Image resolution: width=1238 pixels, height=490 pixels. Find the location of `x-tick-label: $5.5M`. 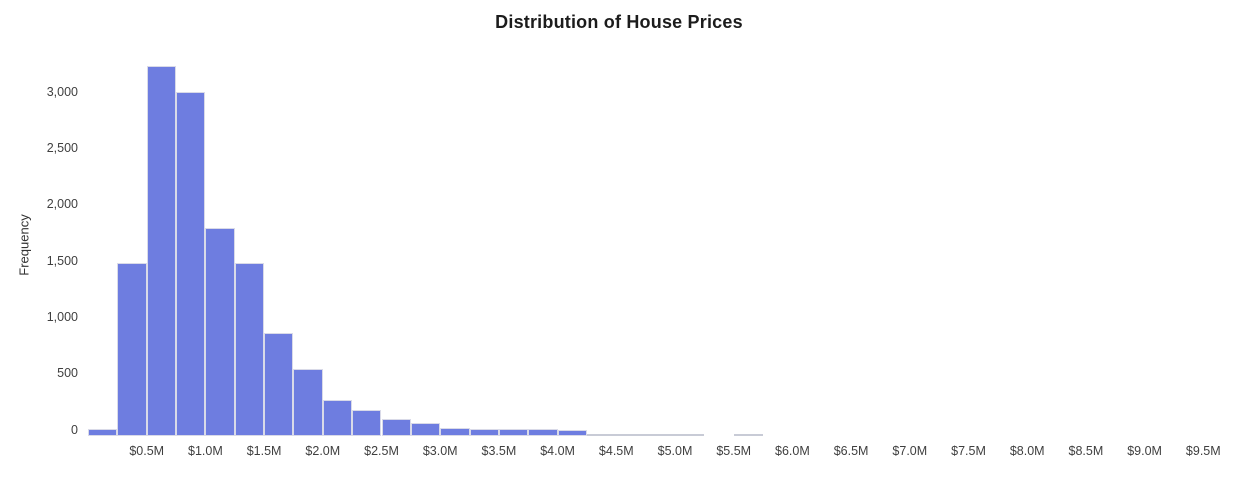

x-tick-label: $5.5M is located at coordinates (734, 451).